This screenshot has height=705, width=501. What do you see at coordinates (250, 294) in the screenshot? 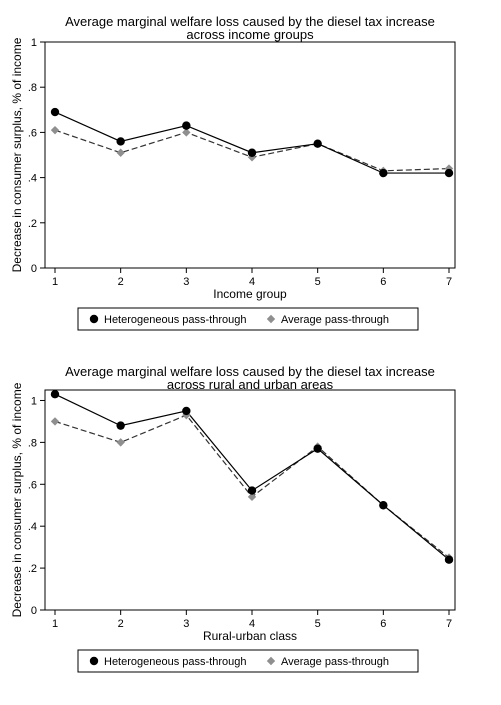
I see `x-axis-label: Income group` at bounding box center [250, 294].